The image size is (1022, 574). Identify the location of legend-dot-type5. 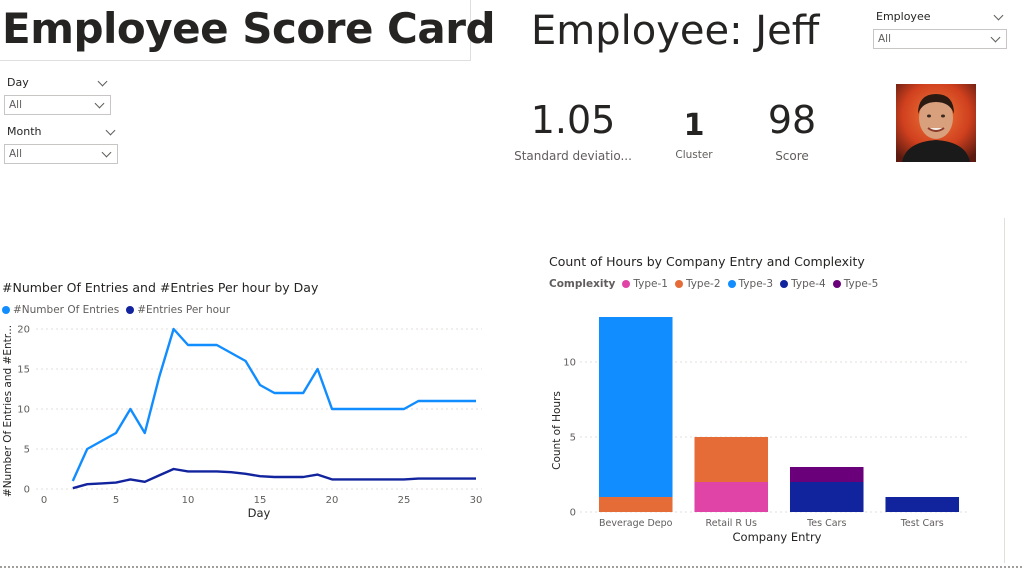
(836, 284).